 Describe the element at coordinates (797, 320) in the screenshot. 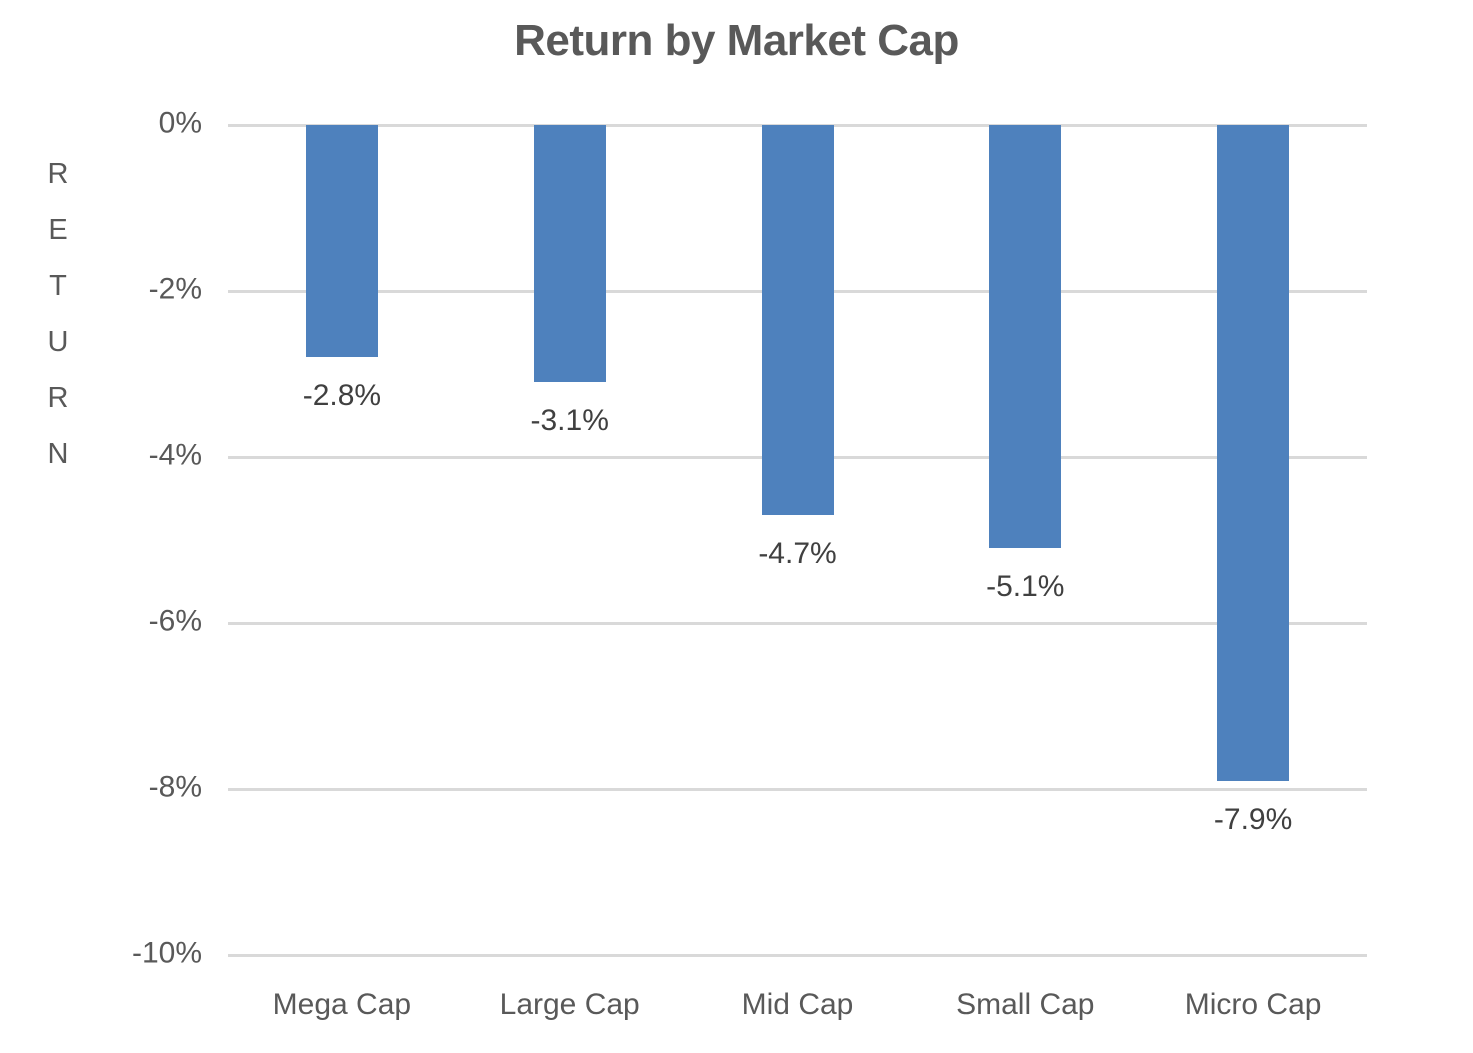

I see `bar-mid-cap` at that location.